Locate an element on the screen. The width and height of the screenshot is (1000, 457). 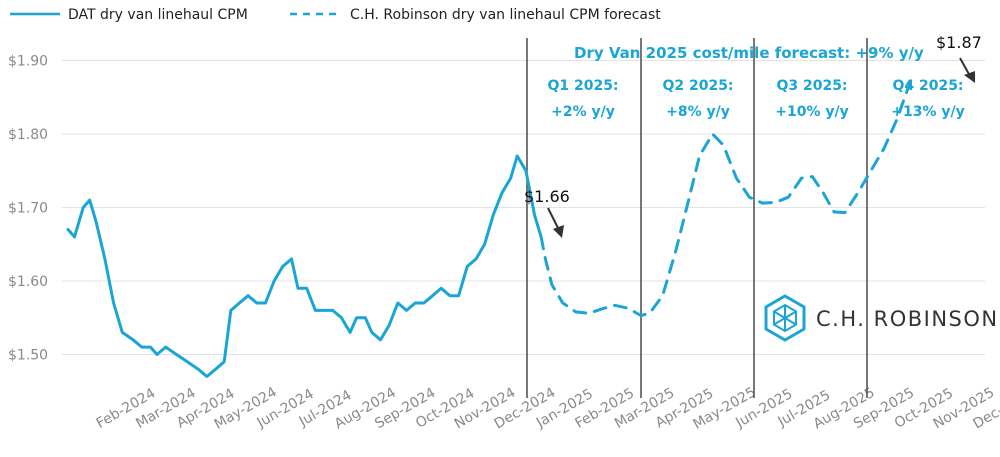
callout-end-arrowhead is located at coordinates (969, 77).